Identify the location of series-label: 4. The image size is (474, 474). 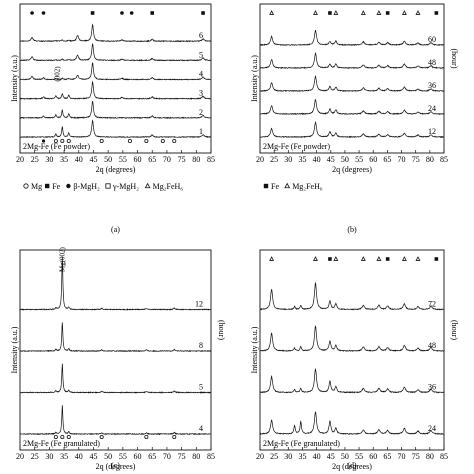
(201, 428).